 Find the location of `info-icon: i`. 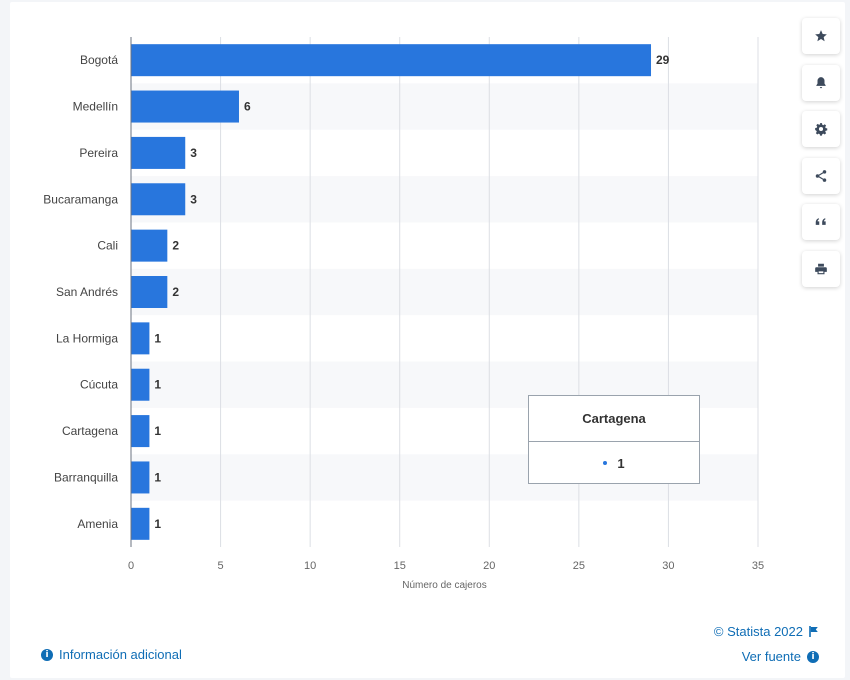

info-icon: i is located at coordinates (47, 654).